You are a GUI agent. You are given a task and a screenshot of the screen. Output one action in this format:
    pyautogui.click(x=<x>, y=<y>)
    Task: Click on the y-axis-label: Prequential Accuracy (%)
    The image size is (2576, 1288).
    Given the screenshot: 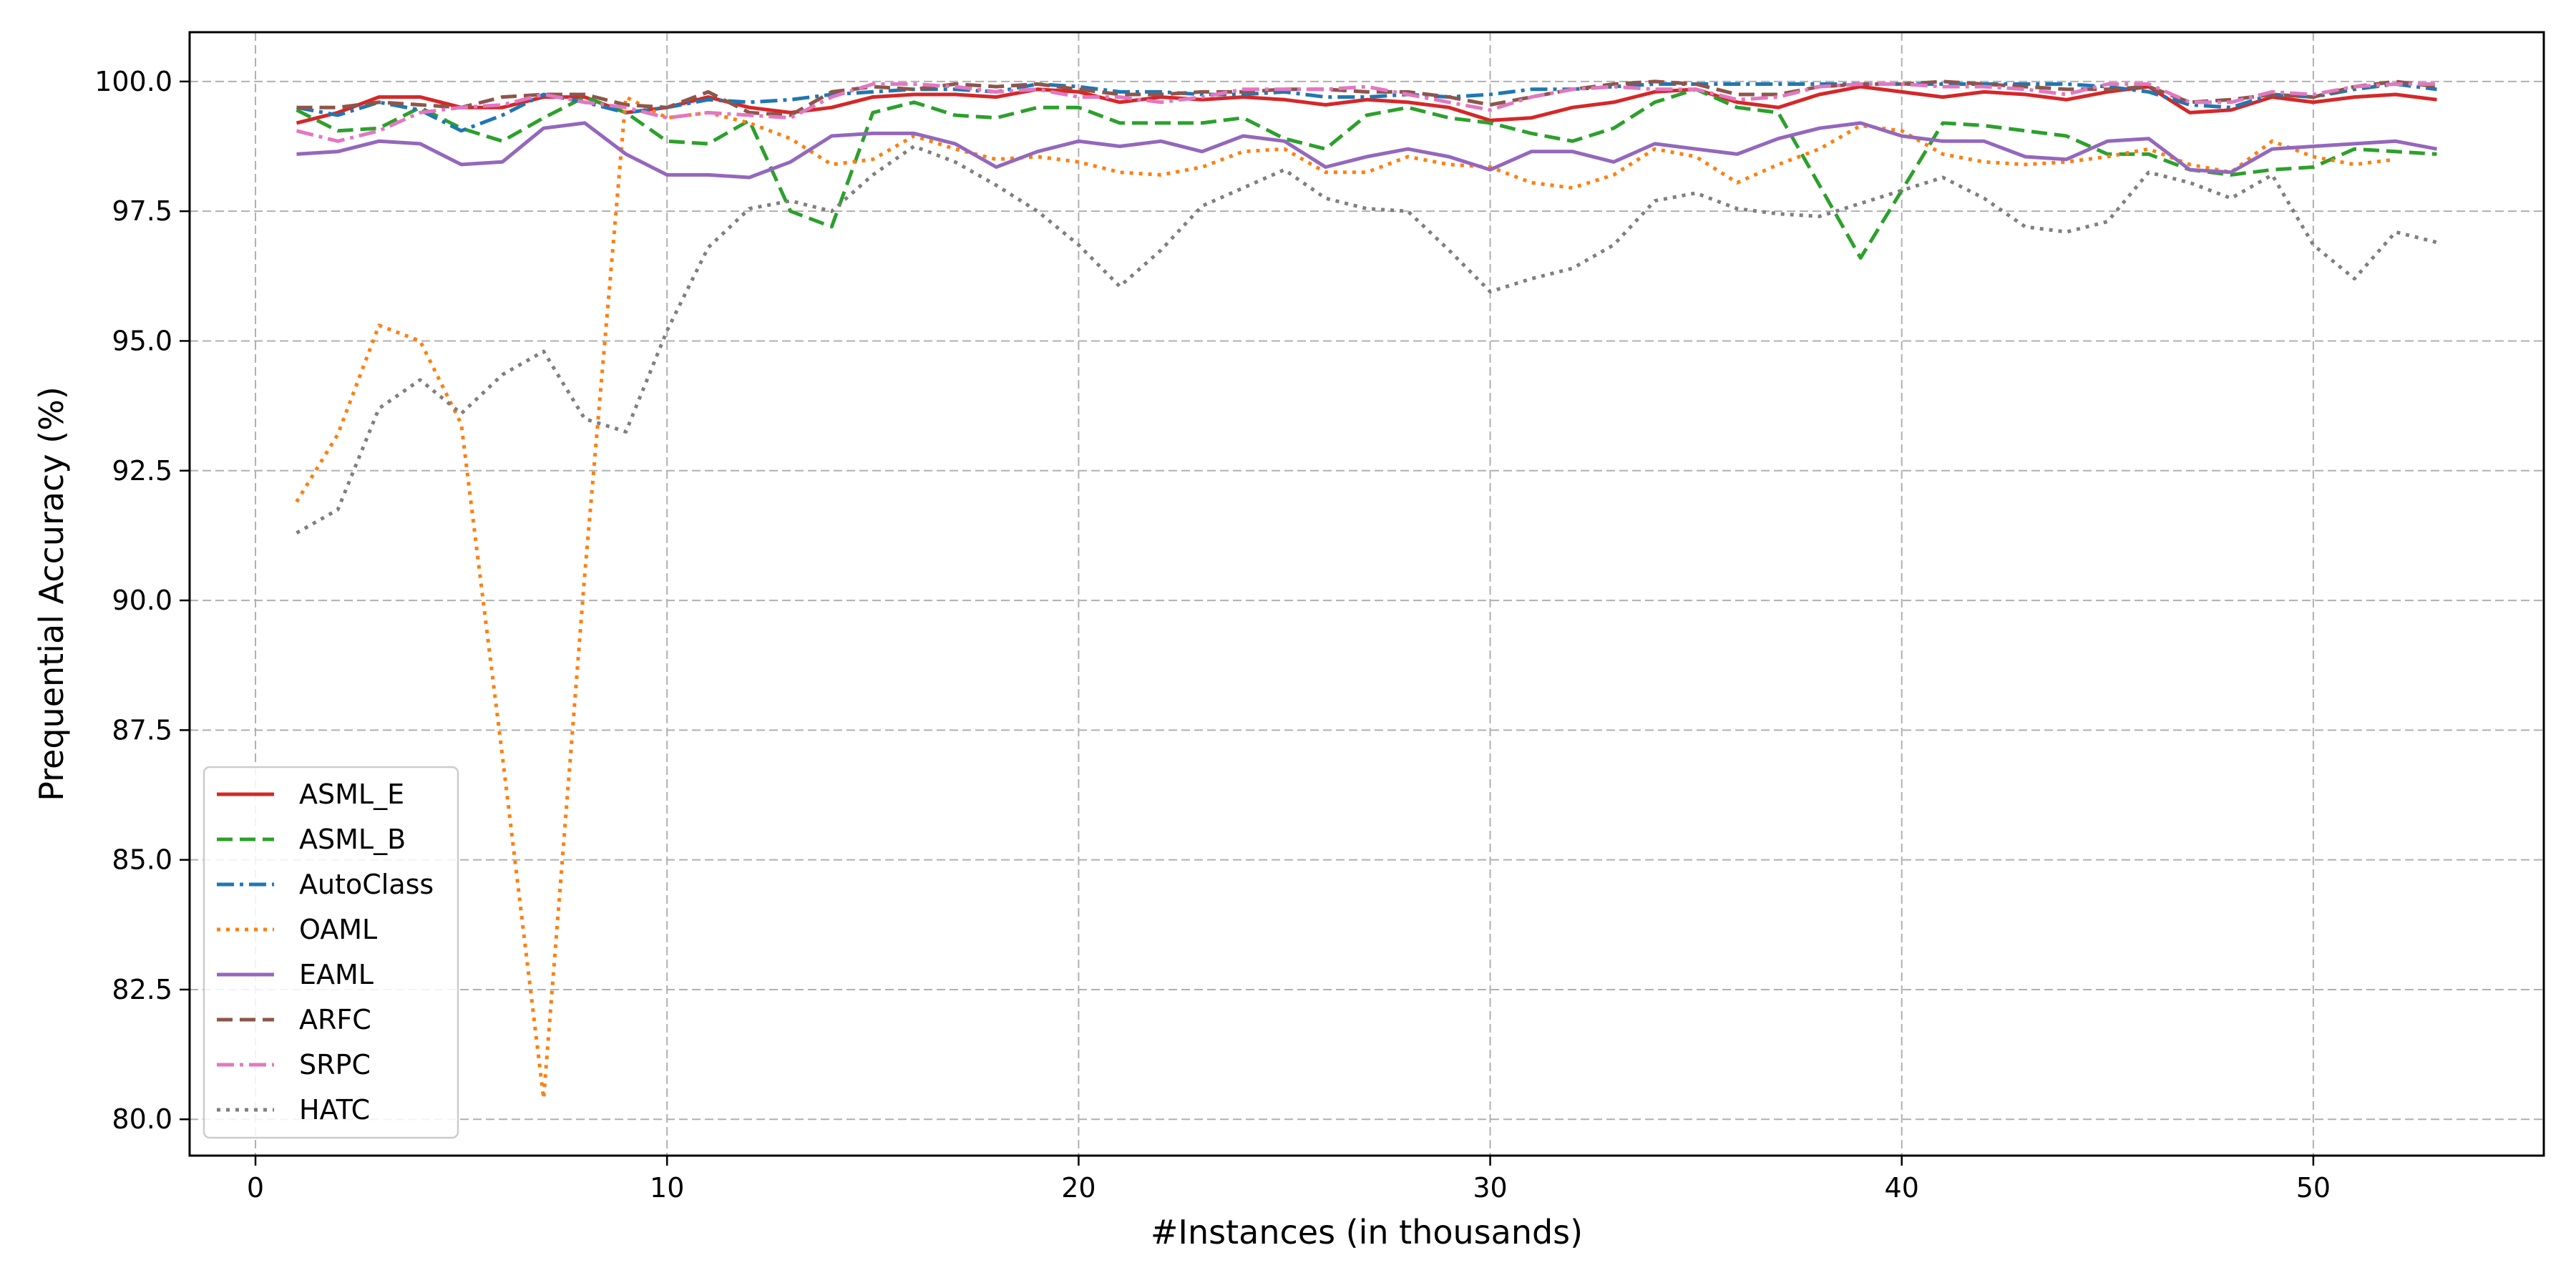 What is the action you would take?
    pyautogui.click(x=51, y=593)
    